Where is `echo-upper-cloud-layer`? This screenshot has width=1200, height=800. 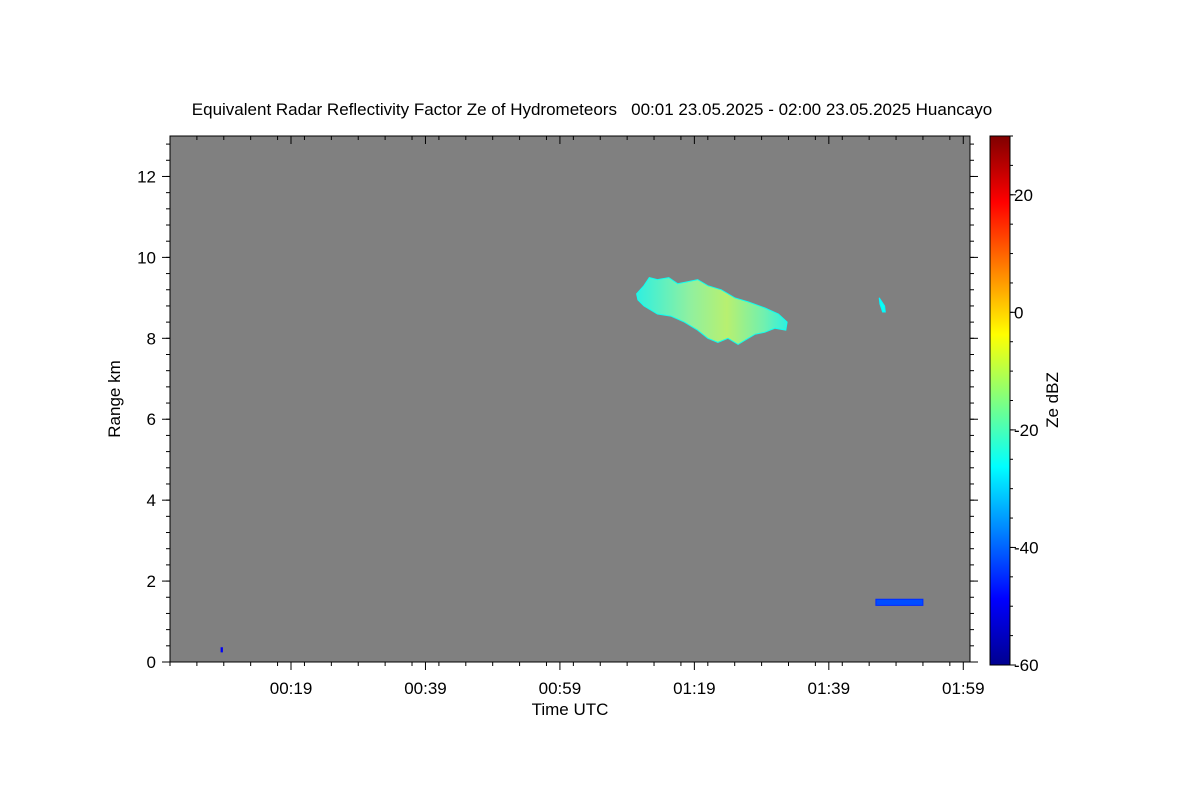
echo-upper-cloud-layer is located at coordinates (712, 311).